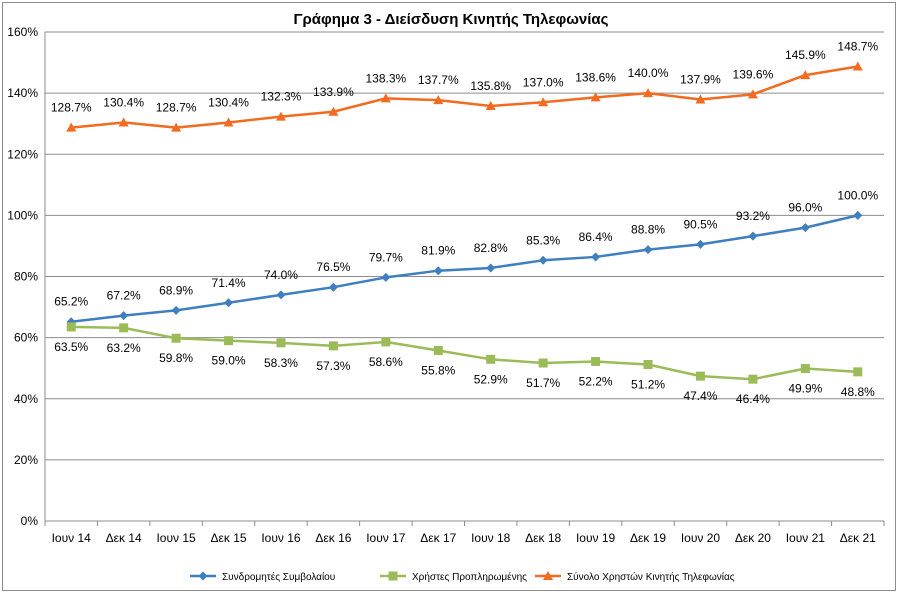  I want to click on data-label: 63.5%, so click(71, 347).